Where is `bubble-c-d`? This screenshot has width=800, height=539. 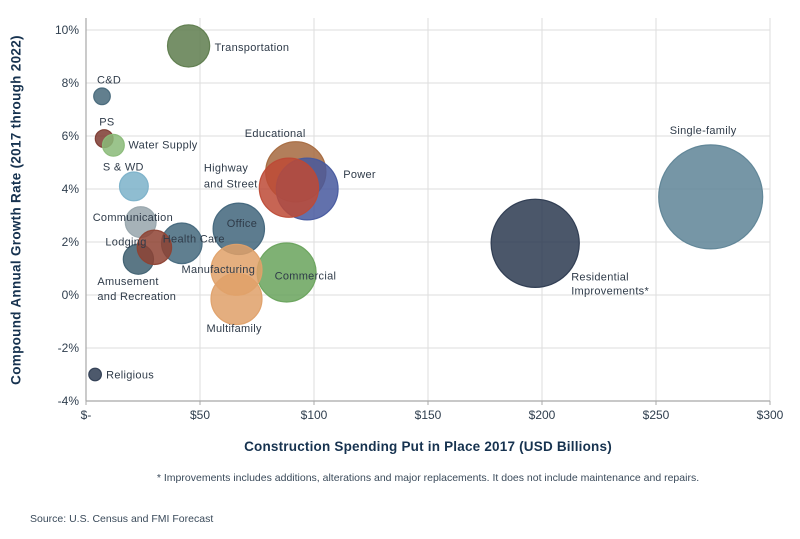
bubble-c-d is located at coordinates (102, 96).